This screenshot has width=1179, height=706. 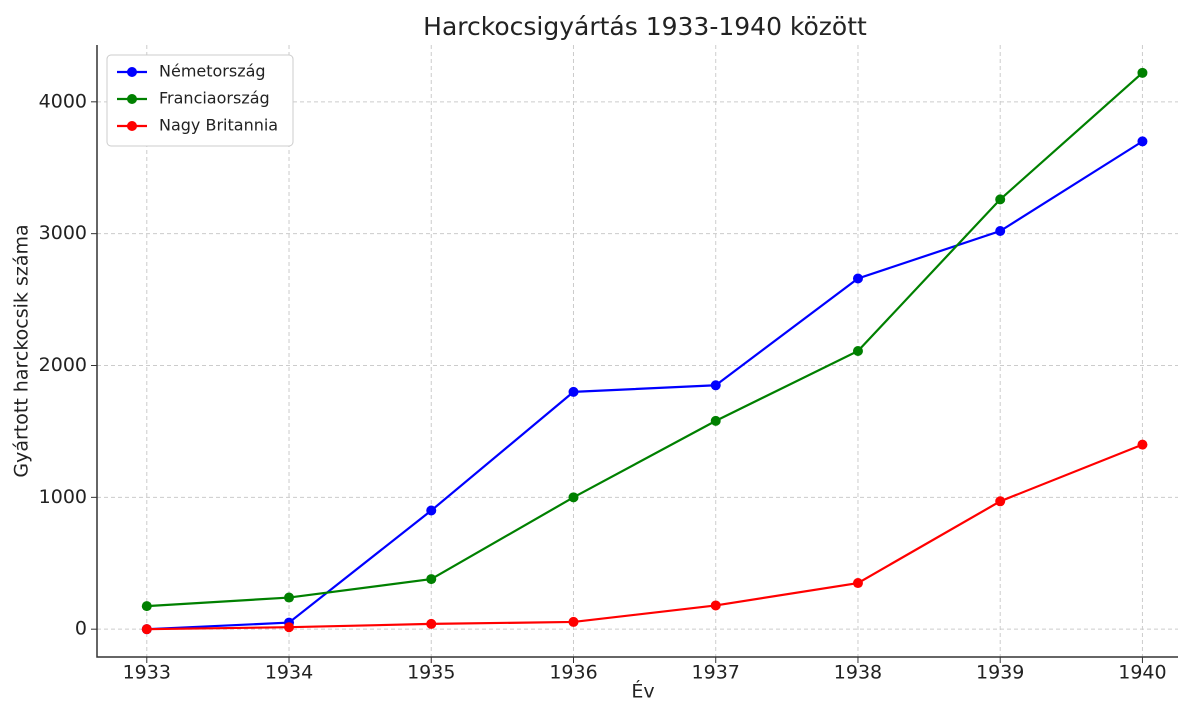 What do you see at coordinates (716, 673) in the screenshot?
I see `x-tick-label: 1937` at bounding box center [716, 673].